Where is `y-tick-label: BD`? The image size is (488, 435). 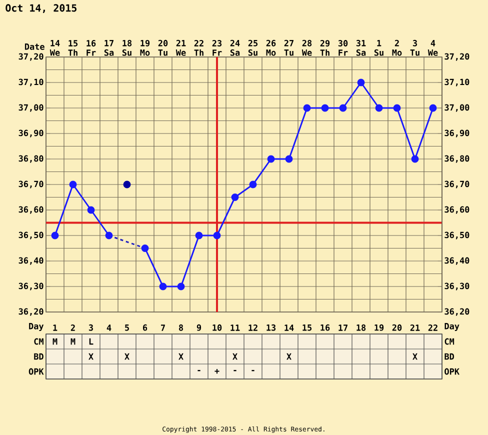
y-tick-label: BD is located at coordinates (39, 356).